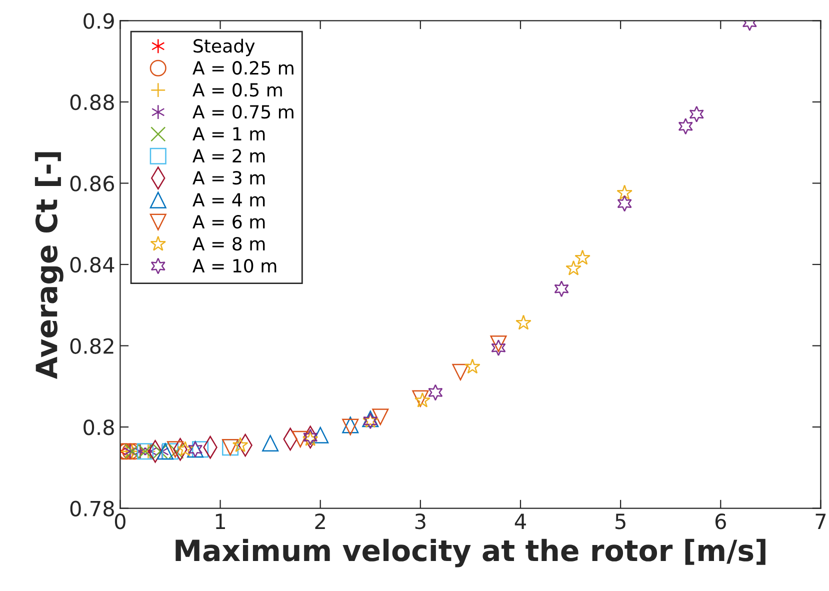 This screenshot has width=829, height=591. Describe the element at coordinates (92, 184) in the screenshot. I see `y-tick-label: 0.86` at that location.